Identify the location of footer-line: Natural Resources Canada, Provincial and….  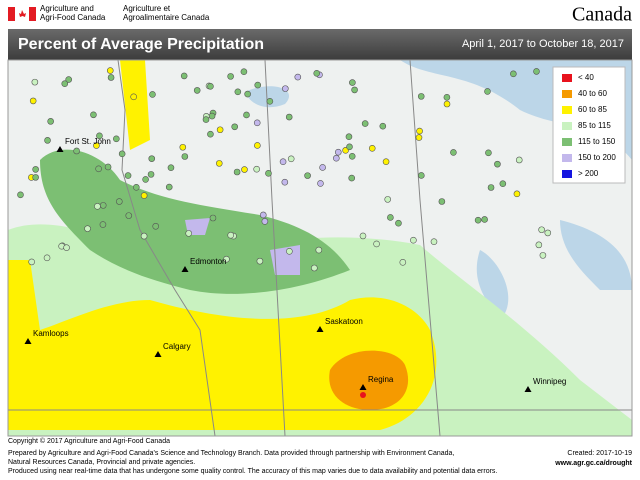
(101, 462).